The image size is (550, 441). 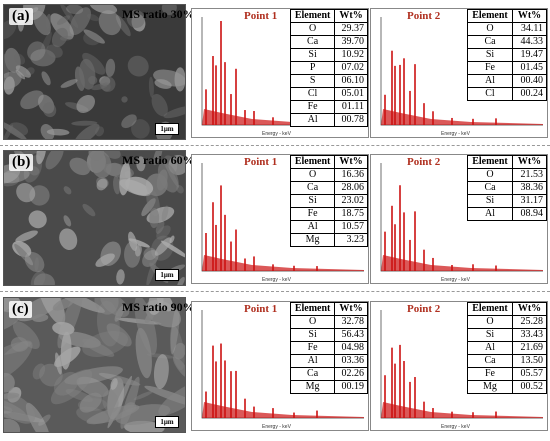 What do you see at coordinates (351, 240) in the screenshot?
I see `wt-cell: 3.23` at bounding box center [351, 240].